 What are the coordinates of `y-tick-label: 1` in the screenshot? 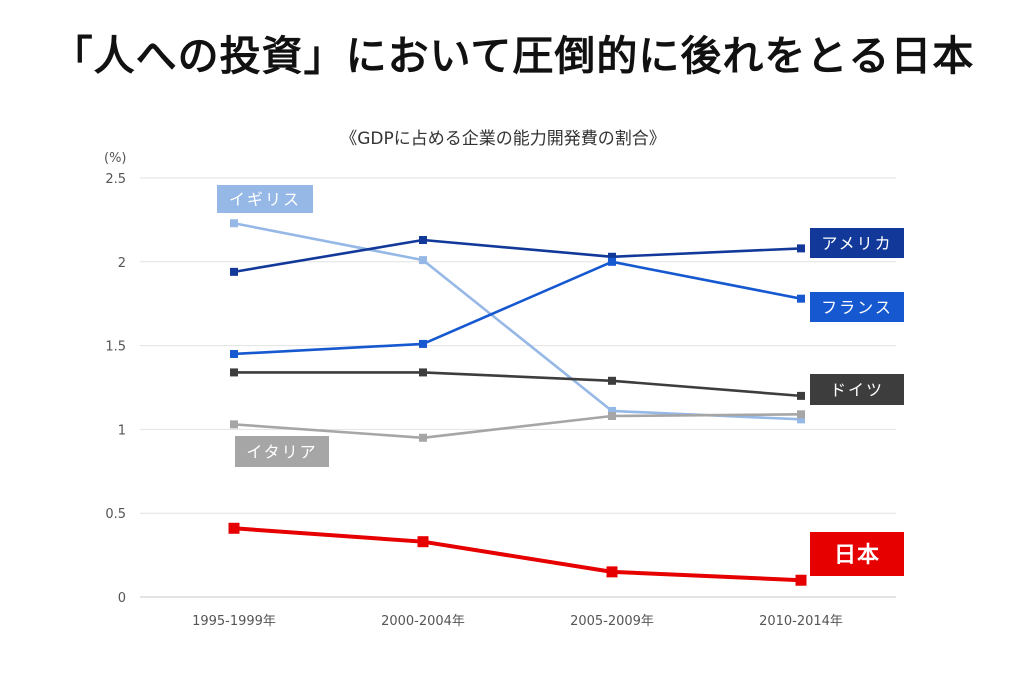 It's located at (122, 430).